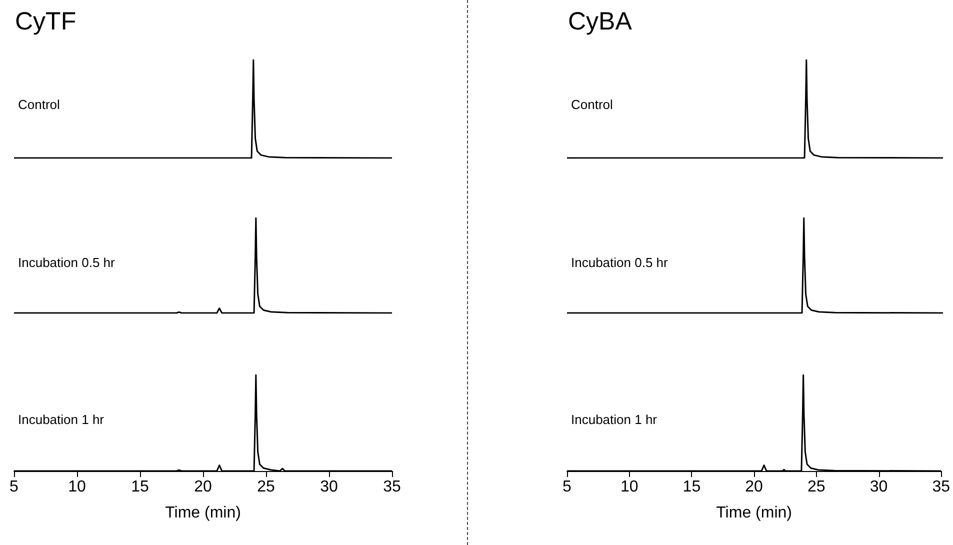 Image resolution: width=953 pixels, height=545 pixels. What do you see at coordinates (45, 22) in the screenshot?
I see `chart-title: CyTF` at bounding box center [45, 22].